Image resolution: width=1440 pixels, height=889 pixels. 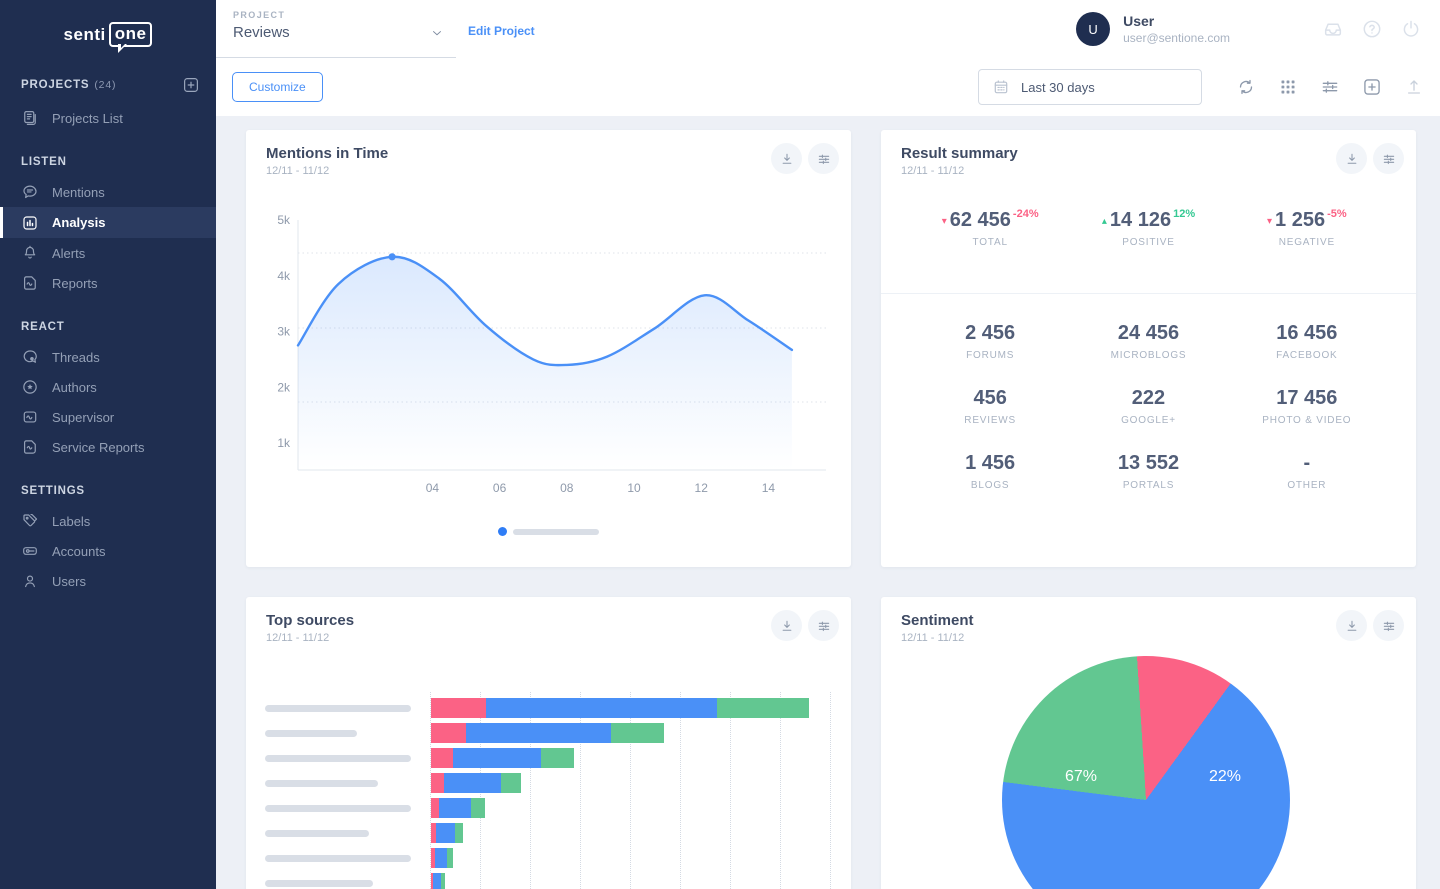 What do you see at coordinates (108, 417) in the screenshot?
I see `sidebar-item-supervisor: Supervisor` at bounding box center [108, 417].